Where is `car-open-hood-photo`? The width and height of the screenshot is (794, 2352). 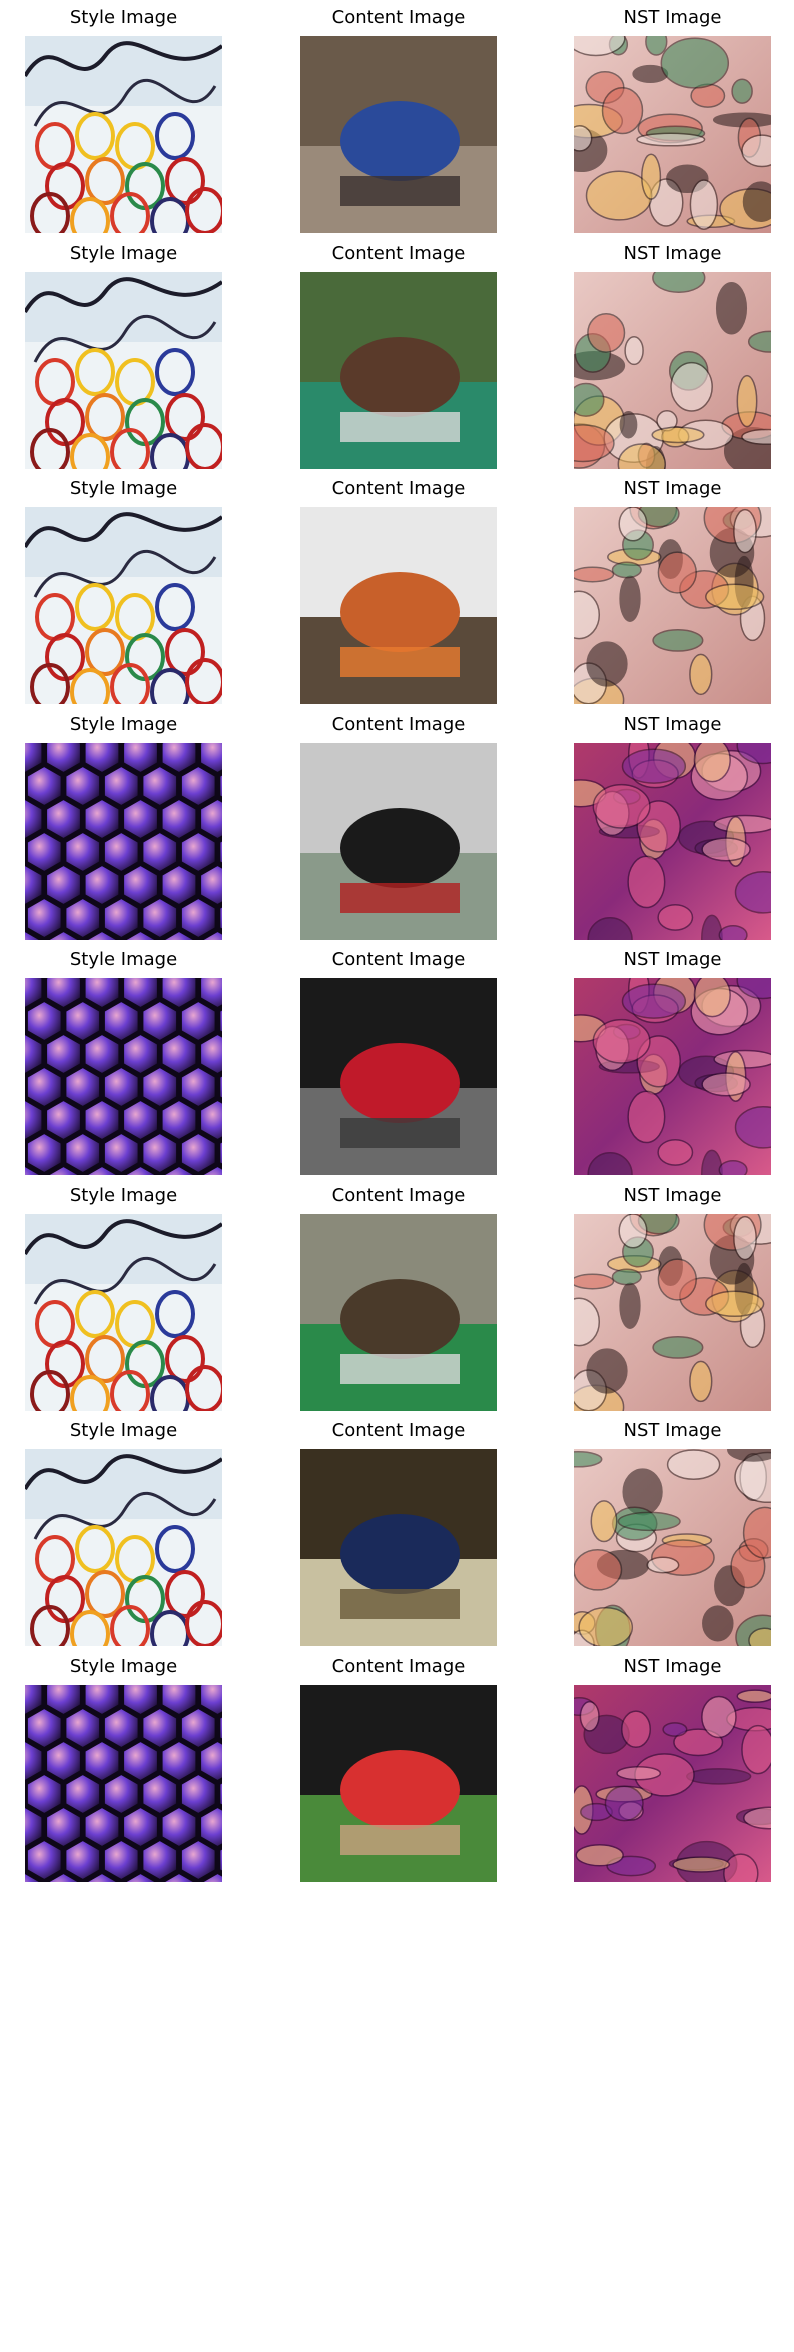 car-open-hood-photo is located at coordinates (398, 841).